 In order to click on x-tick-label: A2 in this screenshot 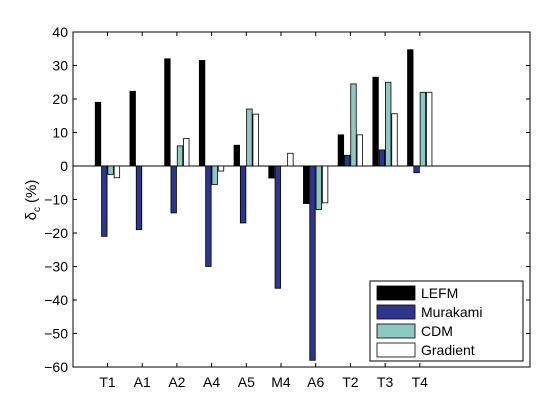, I will do `click(176, 382)`.